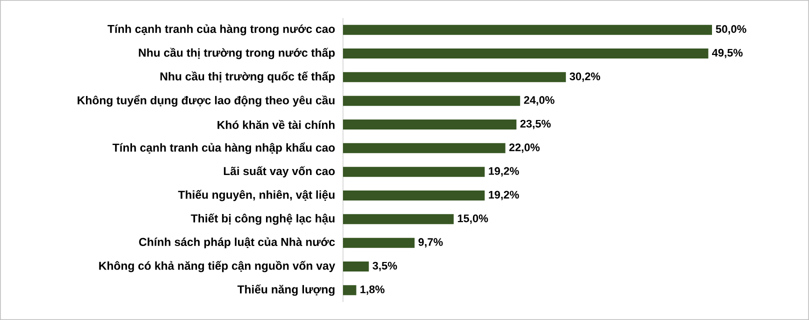 The image size is (809, 320). Describe the element at coordinates (279, 172) in the screenshot. I see `y-tick-label: Lãi suất vay vốn cao` at that location.